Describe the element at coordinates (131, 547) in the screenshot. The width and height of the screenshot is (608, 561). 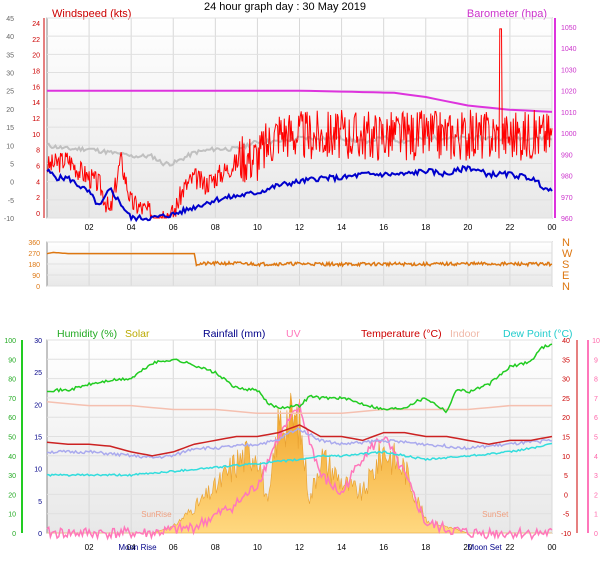
I see `climate-panel-x-tick-label: 04` at that location.